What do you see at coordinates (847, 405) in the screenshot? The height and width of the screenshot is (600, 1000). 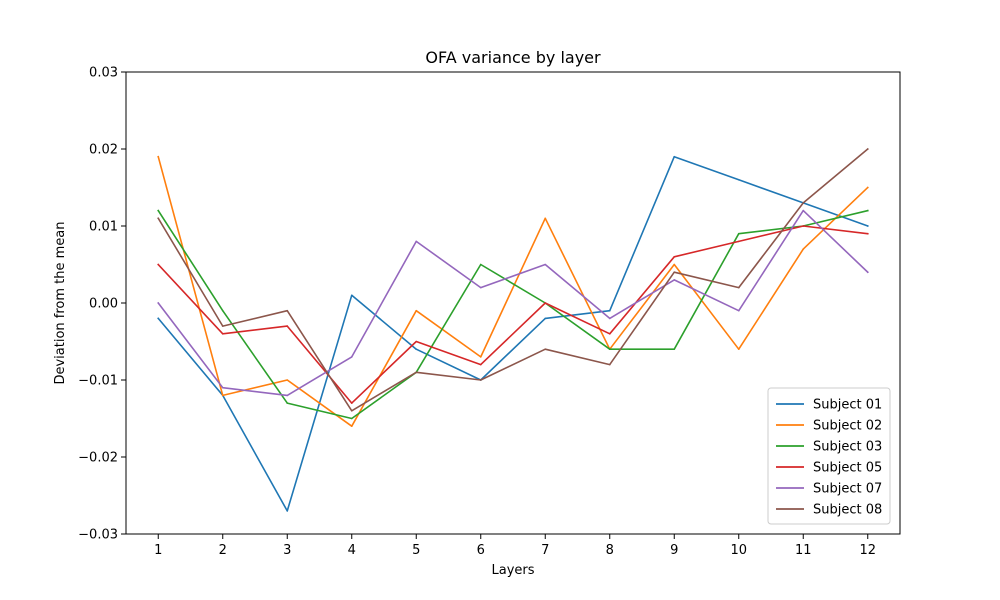 I see `legend-label: Subject 01` at bounding box center [847, 405].